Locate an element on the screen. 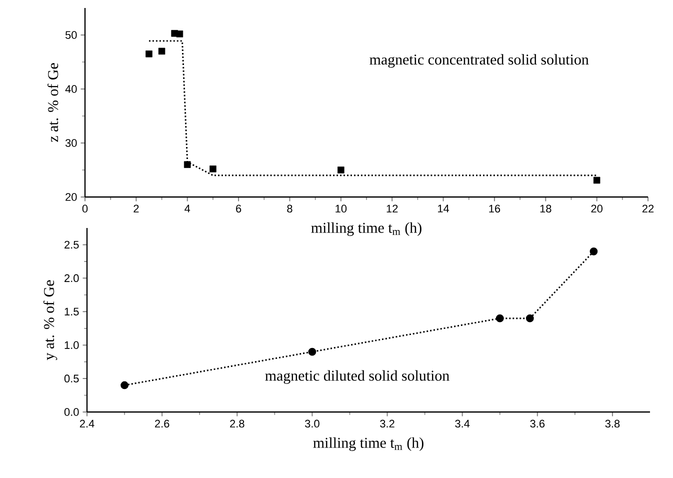 Image resolution: width=673 pixels, height=478 pixels. x-tick-label: 8 is located at coordinates (289, 208).